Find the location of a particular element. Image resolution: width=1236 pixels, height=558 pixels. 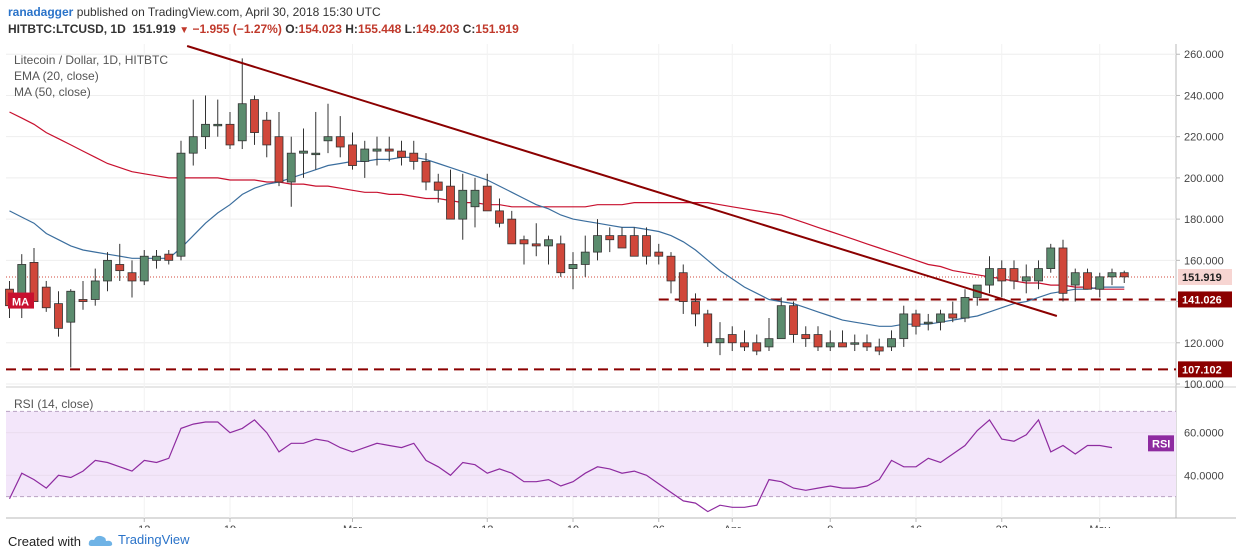

price-tick-label: 180.000 is located at coordinates (1204, 220).